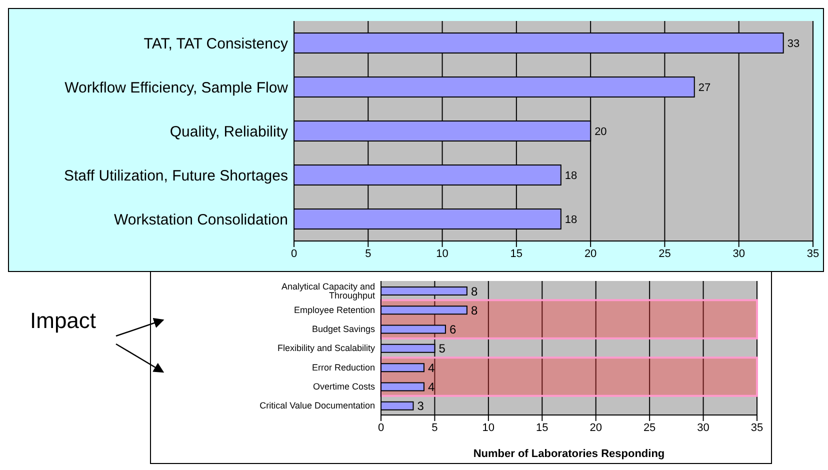  Describe the element at coordinates (317, 405) in the screenshot. I see `y-tick-label: Critical Value Documentation` at that location.